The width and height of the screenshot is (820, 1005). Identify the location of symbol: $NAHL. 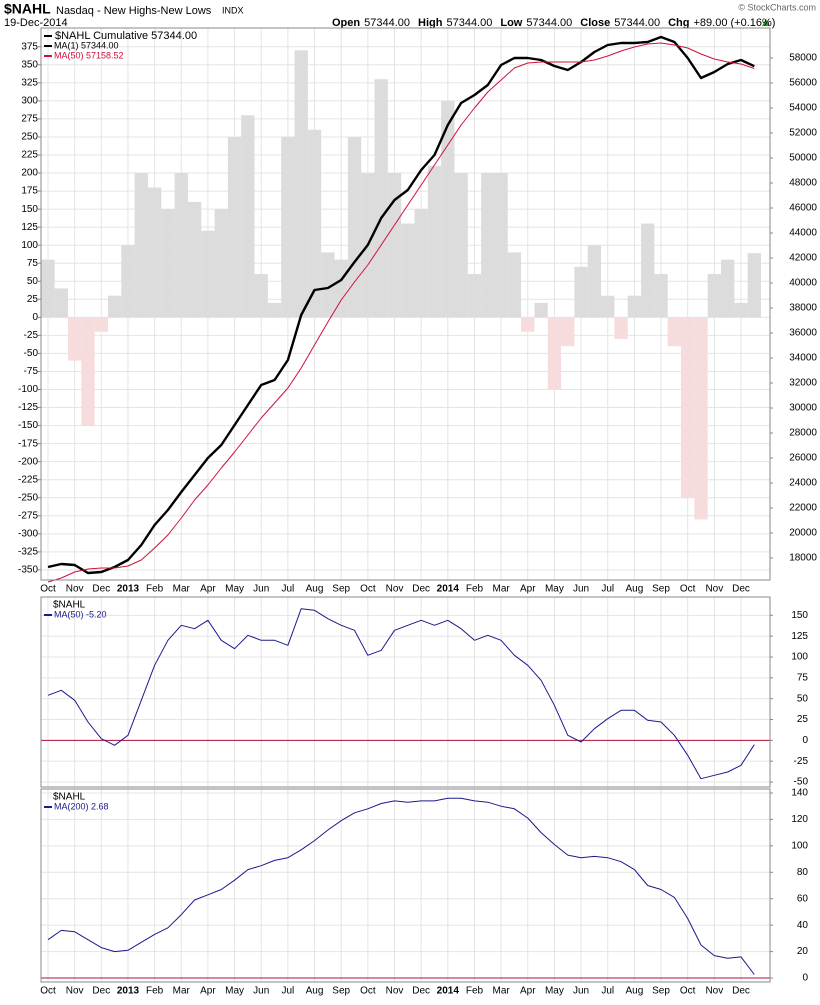
(27, 9).